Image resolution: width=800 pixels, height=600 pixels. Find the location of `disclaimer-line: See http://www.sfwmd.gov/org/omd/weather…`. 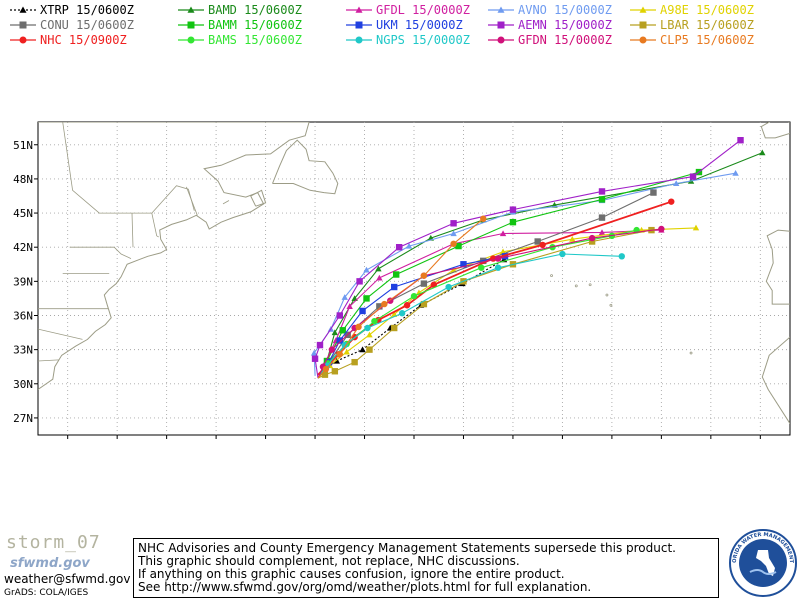

disclaimer-line: See http://www.sfwmd.gov/org/omd/weather… is located at coordinates (365, 587).